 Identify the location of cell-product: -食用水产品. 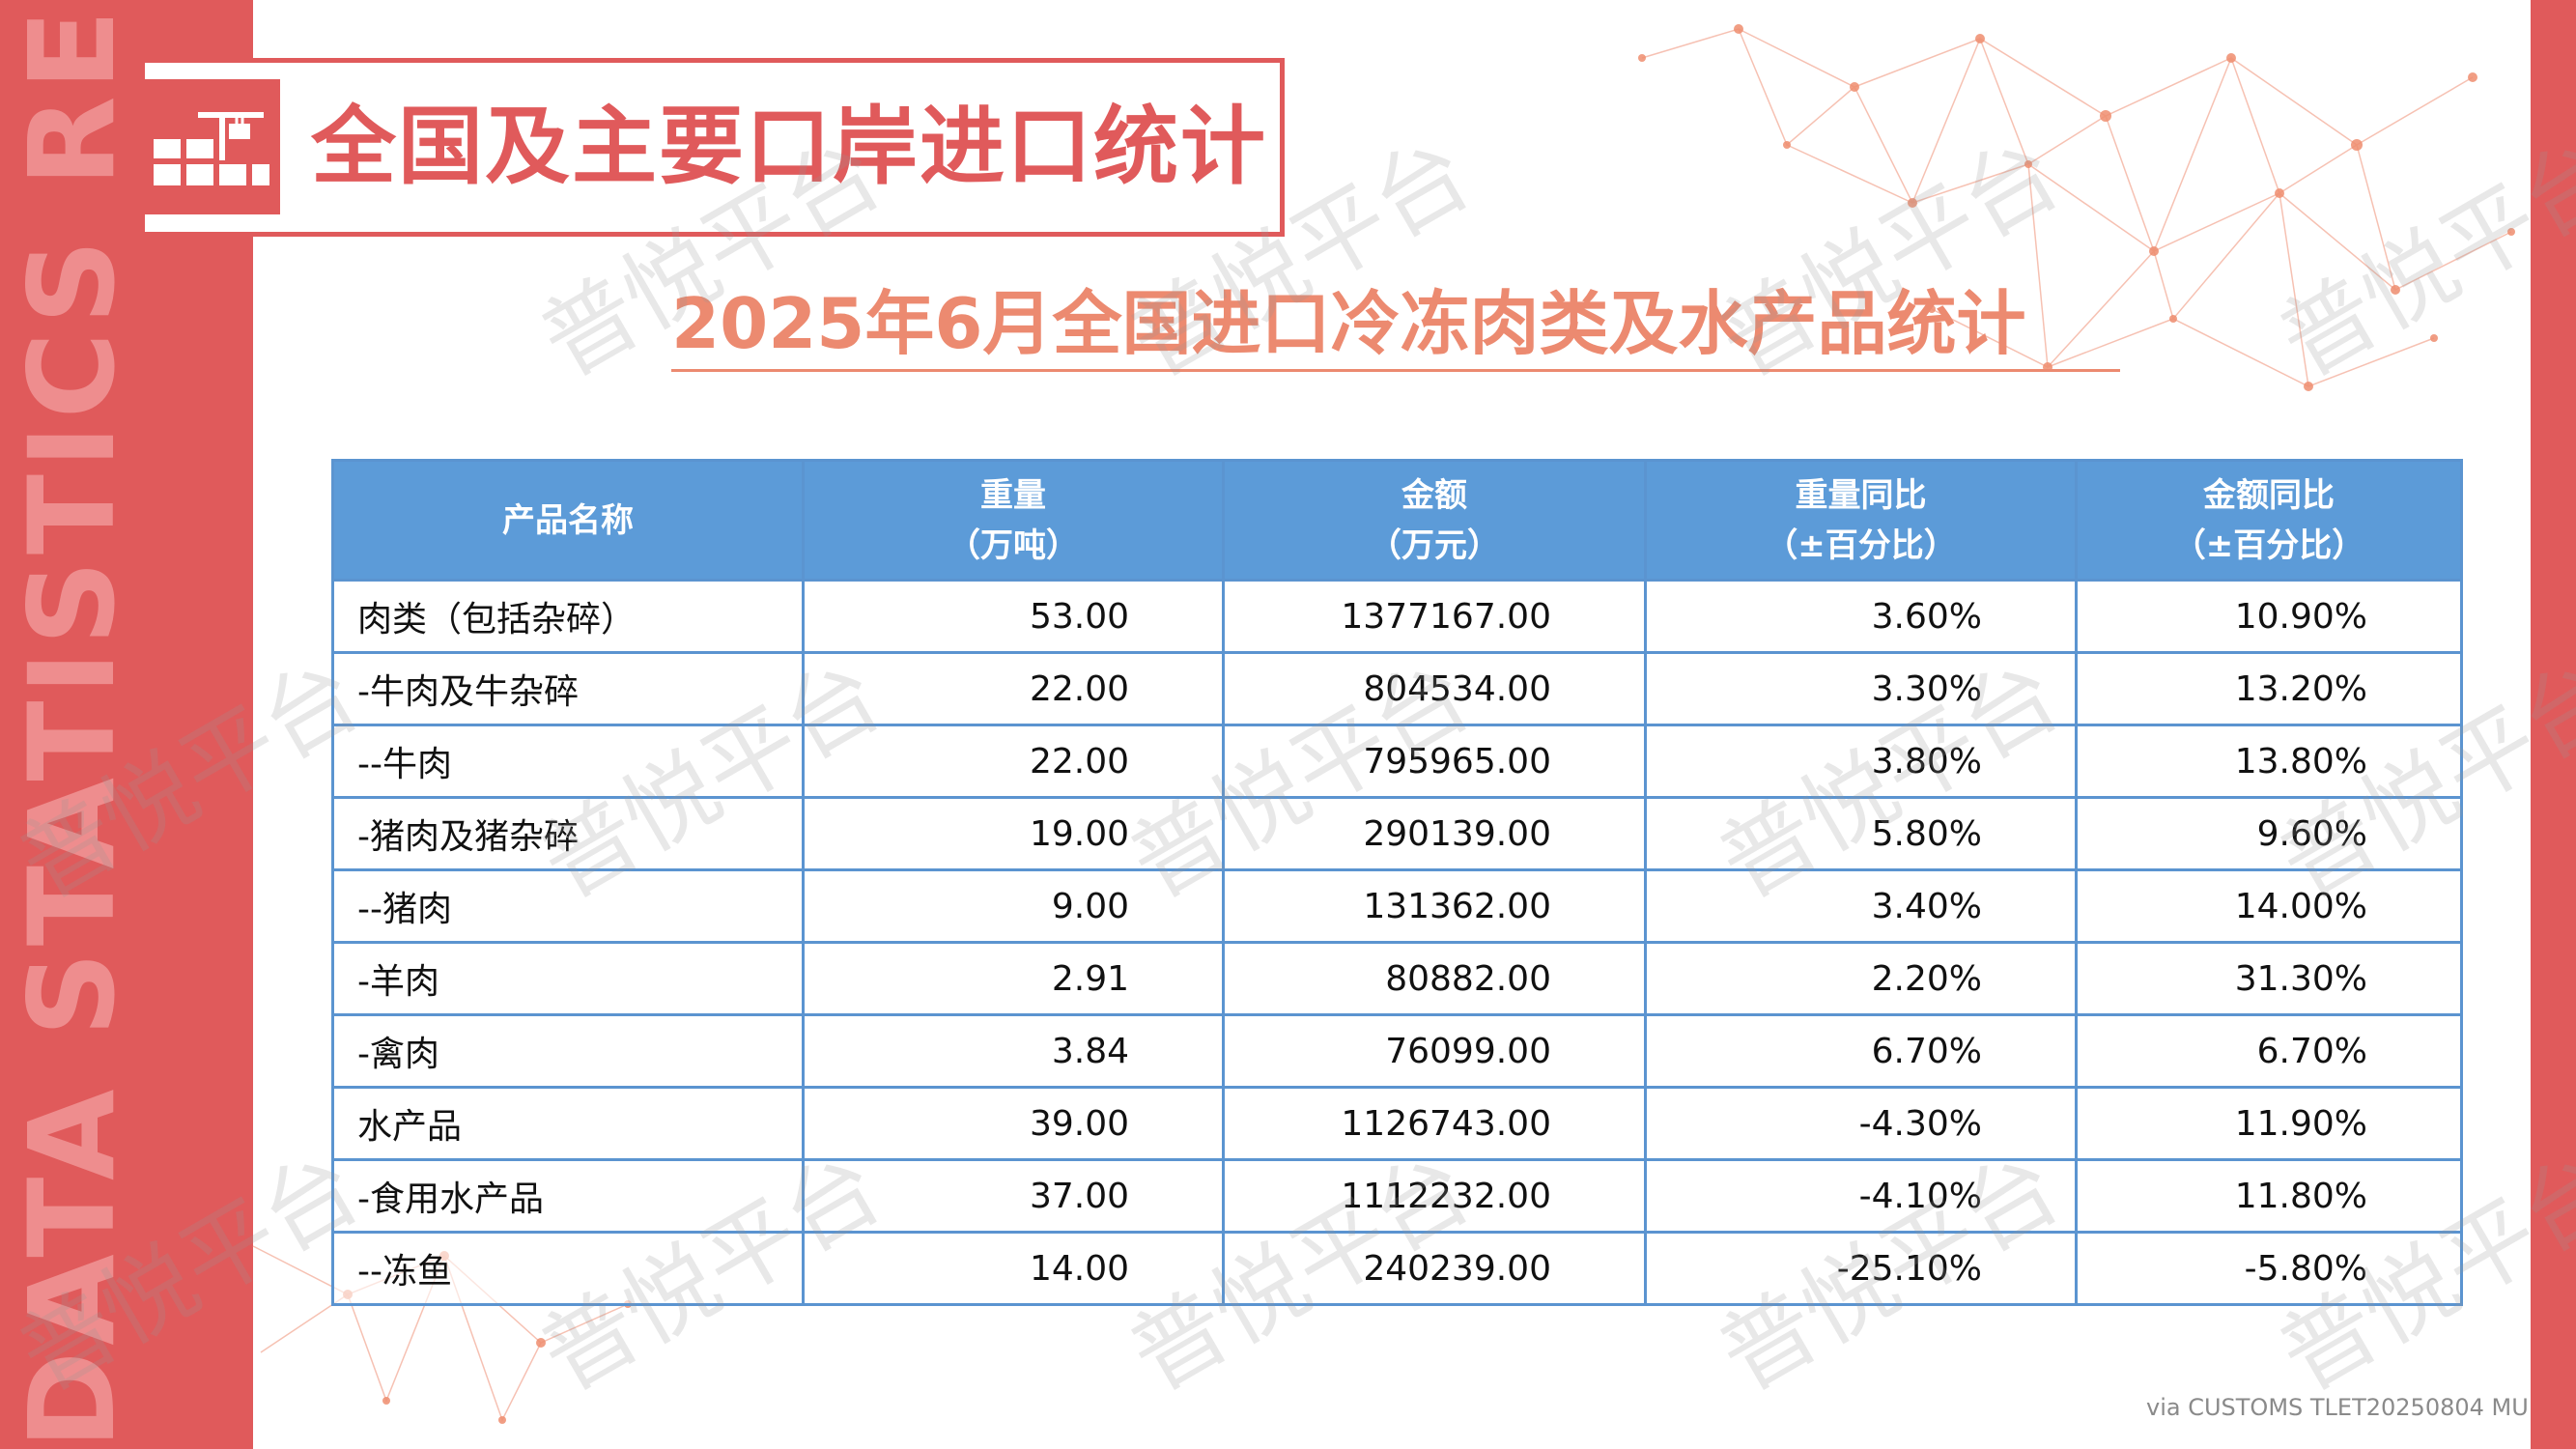
(568, 1196).